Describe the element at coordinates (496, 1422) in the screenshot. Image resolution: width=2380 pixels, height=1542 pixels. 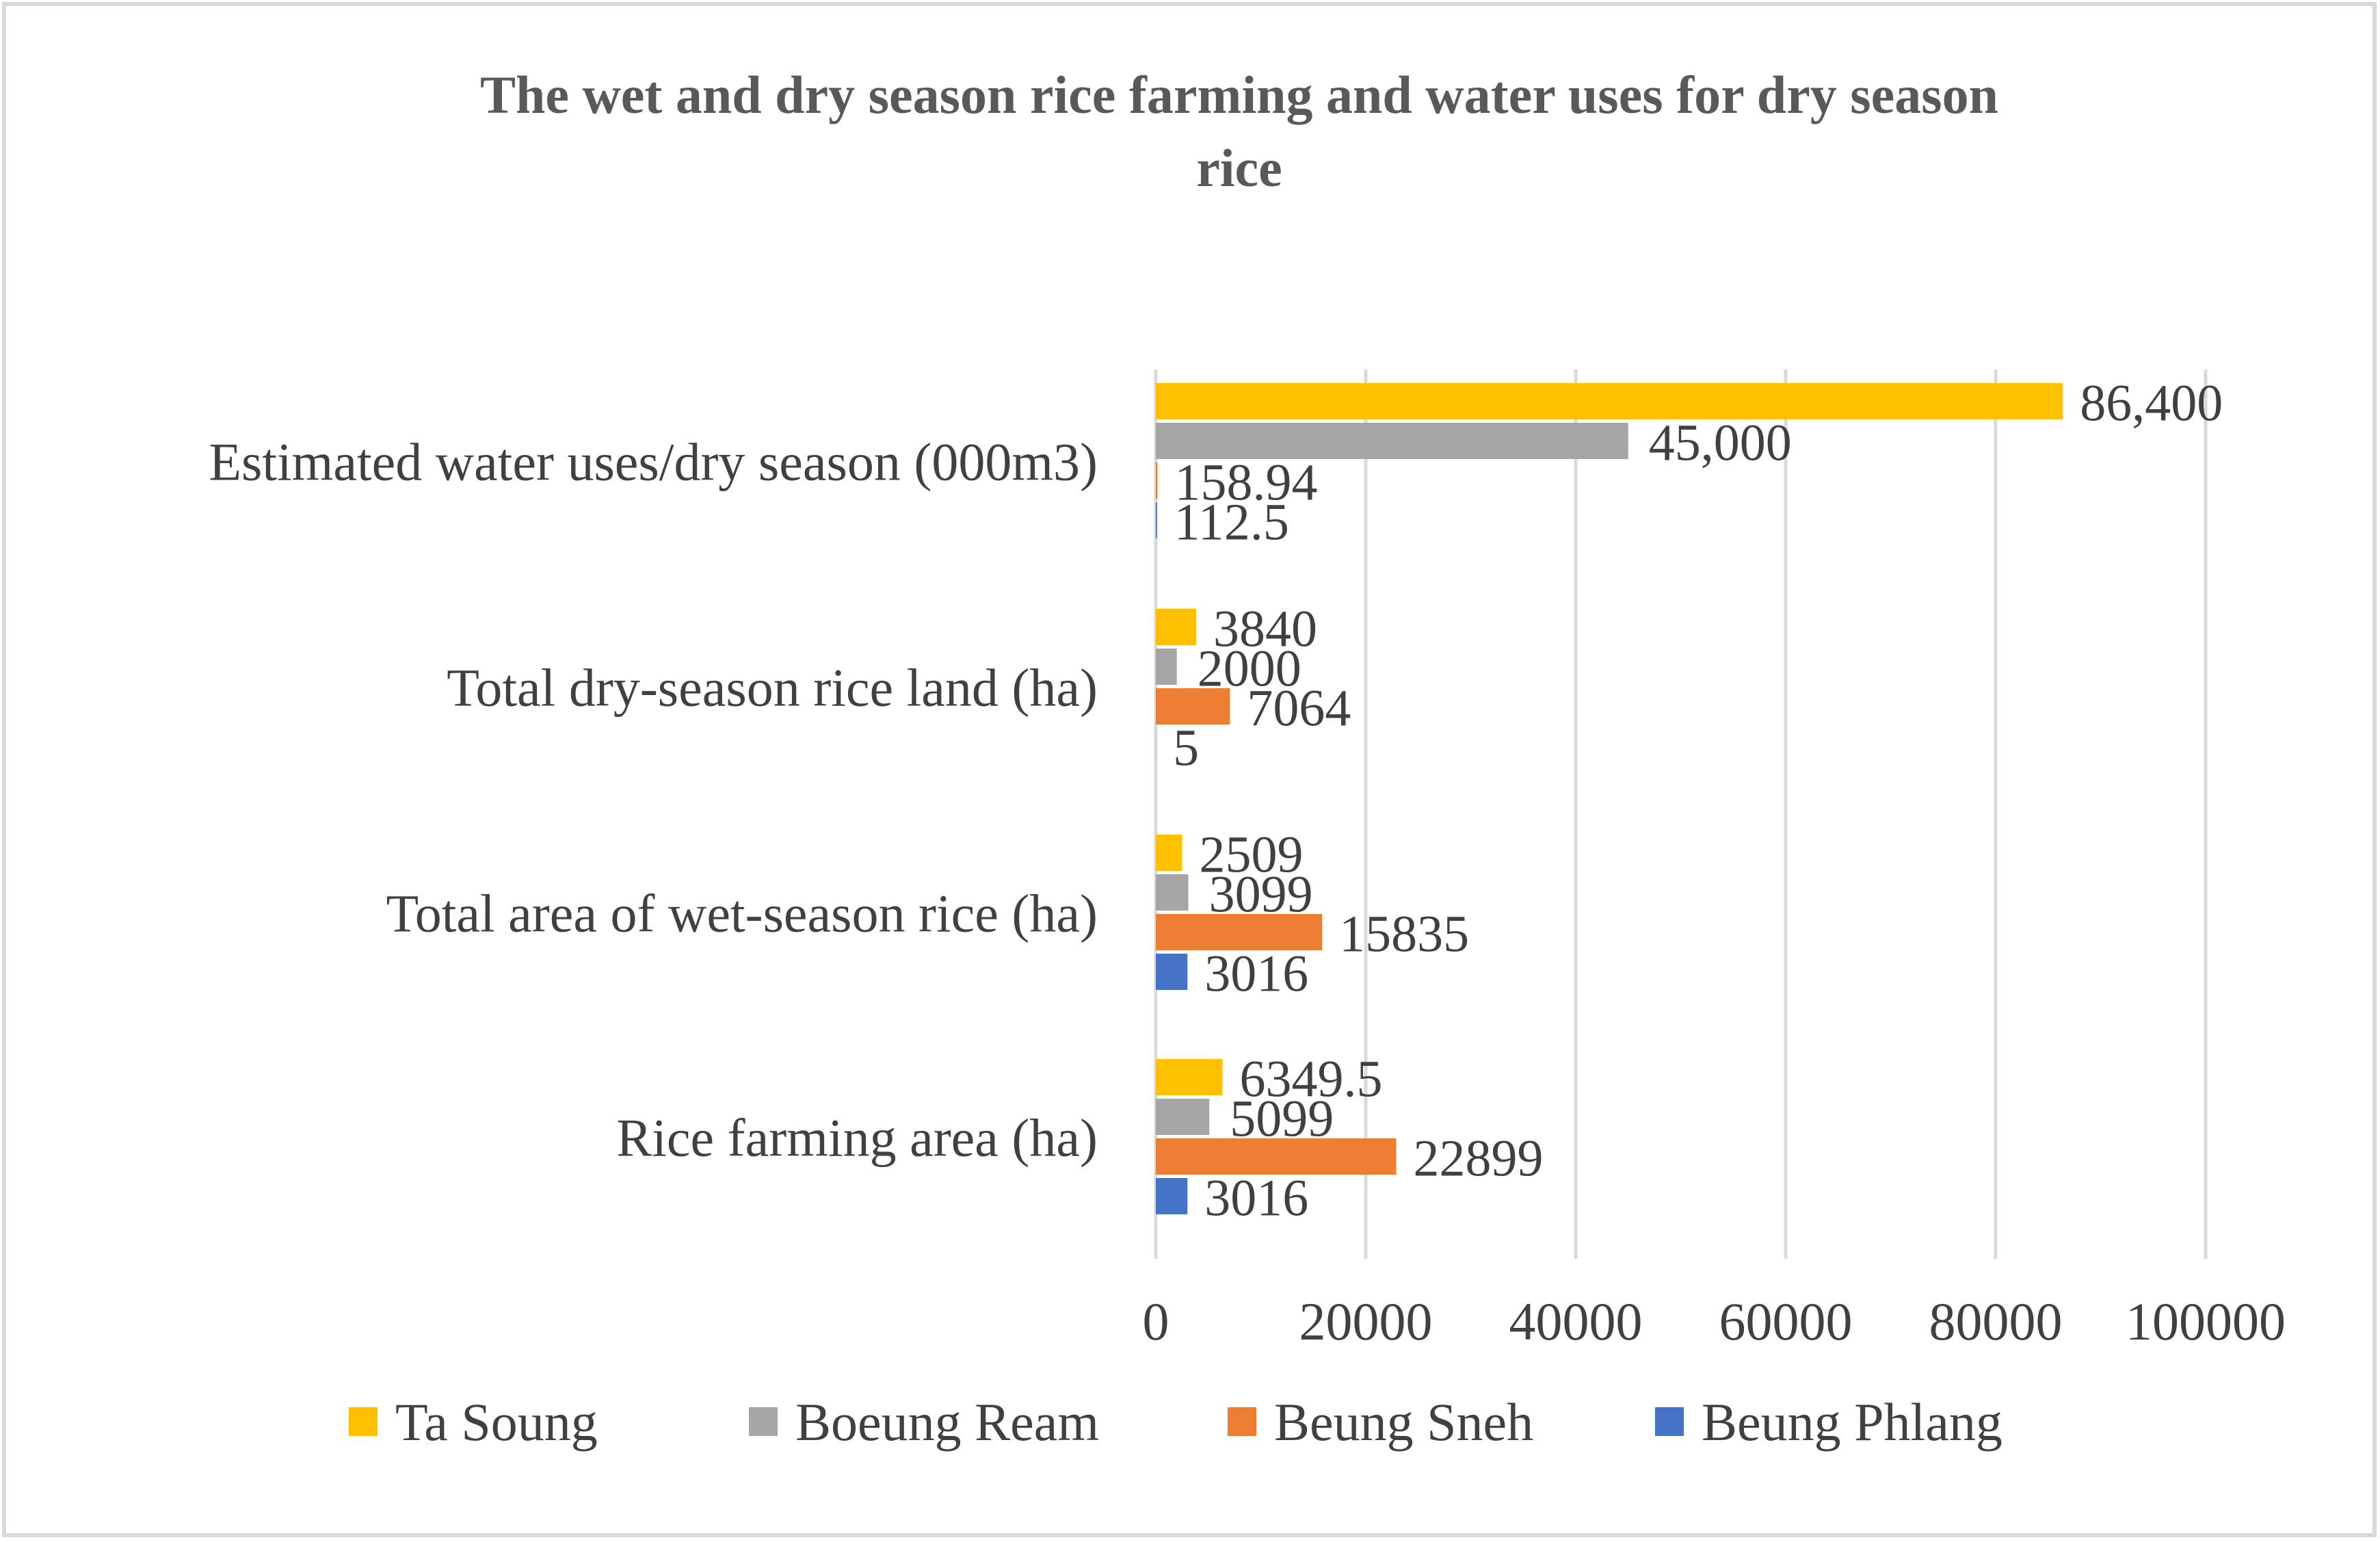
I see `legend-label-ta-soung: Ta Soung` at that location.